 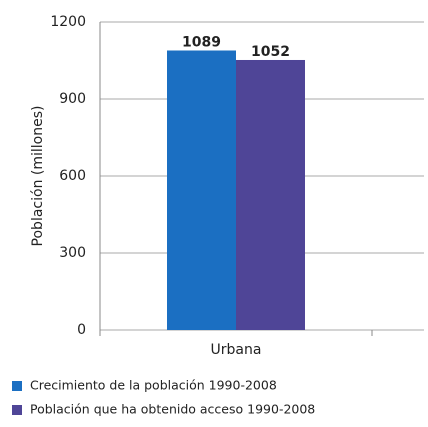 I want to click on legend-label: Crecimiento de la población 1990-2008, so click(x=153, y=385).